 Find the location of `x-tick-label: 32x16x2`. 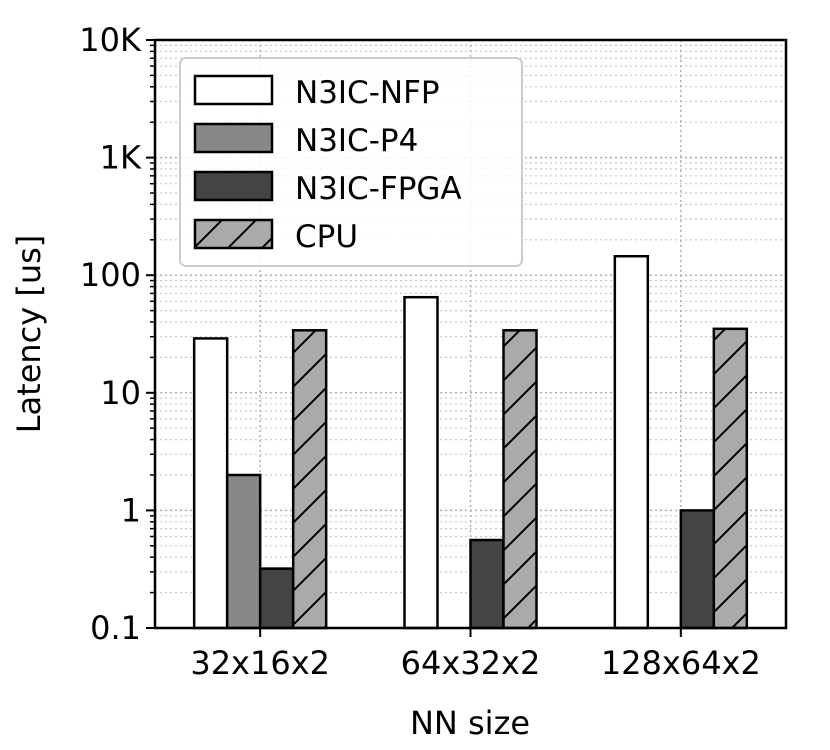

x-tick-label: 32x16x2 is located at coordinates (260, 663).